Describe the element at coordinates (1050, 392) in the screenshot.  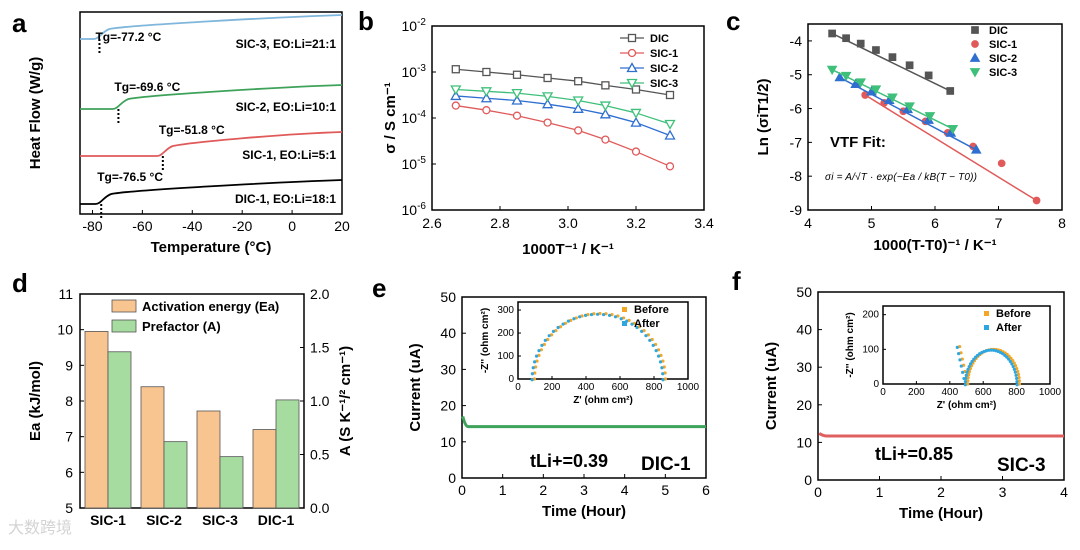
I see `inset-x-tick-label: 1000` at that location.